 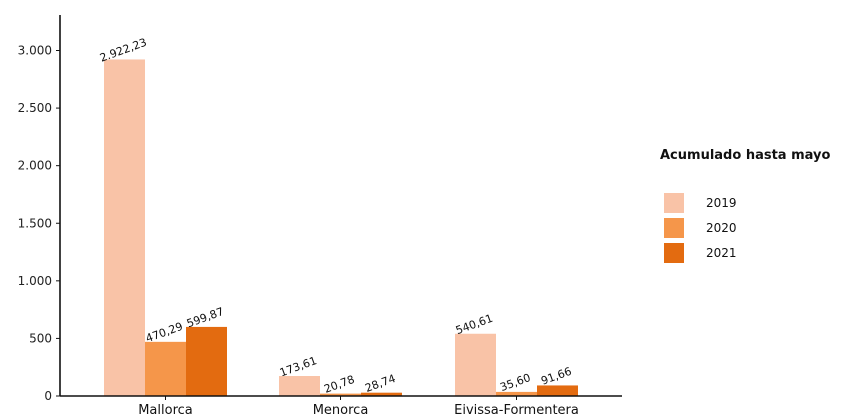 I want to click on bar-eivissa-formentera-2020, so click(x=516, y=393).